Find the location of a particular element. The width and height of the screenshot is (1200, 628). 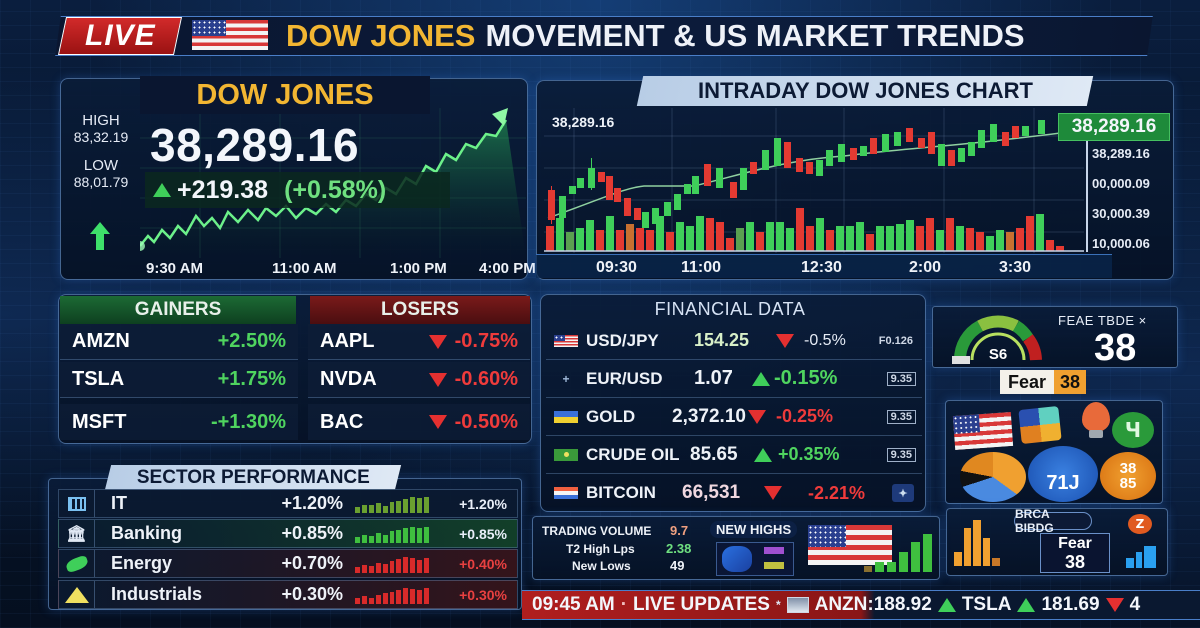

t2-value: 2.38 is located at coordinates (679, 548).